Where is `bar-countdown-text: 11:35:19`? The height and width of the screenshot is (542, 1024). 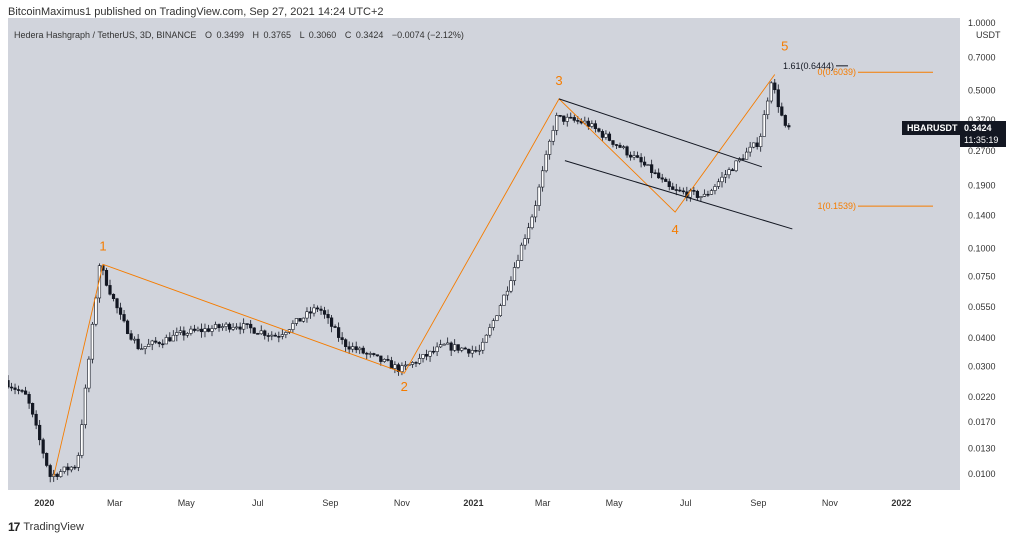 bar-countdown-text: 11:35:19 is located at coordinates (981, 140).